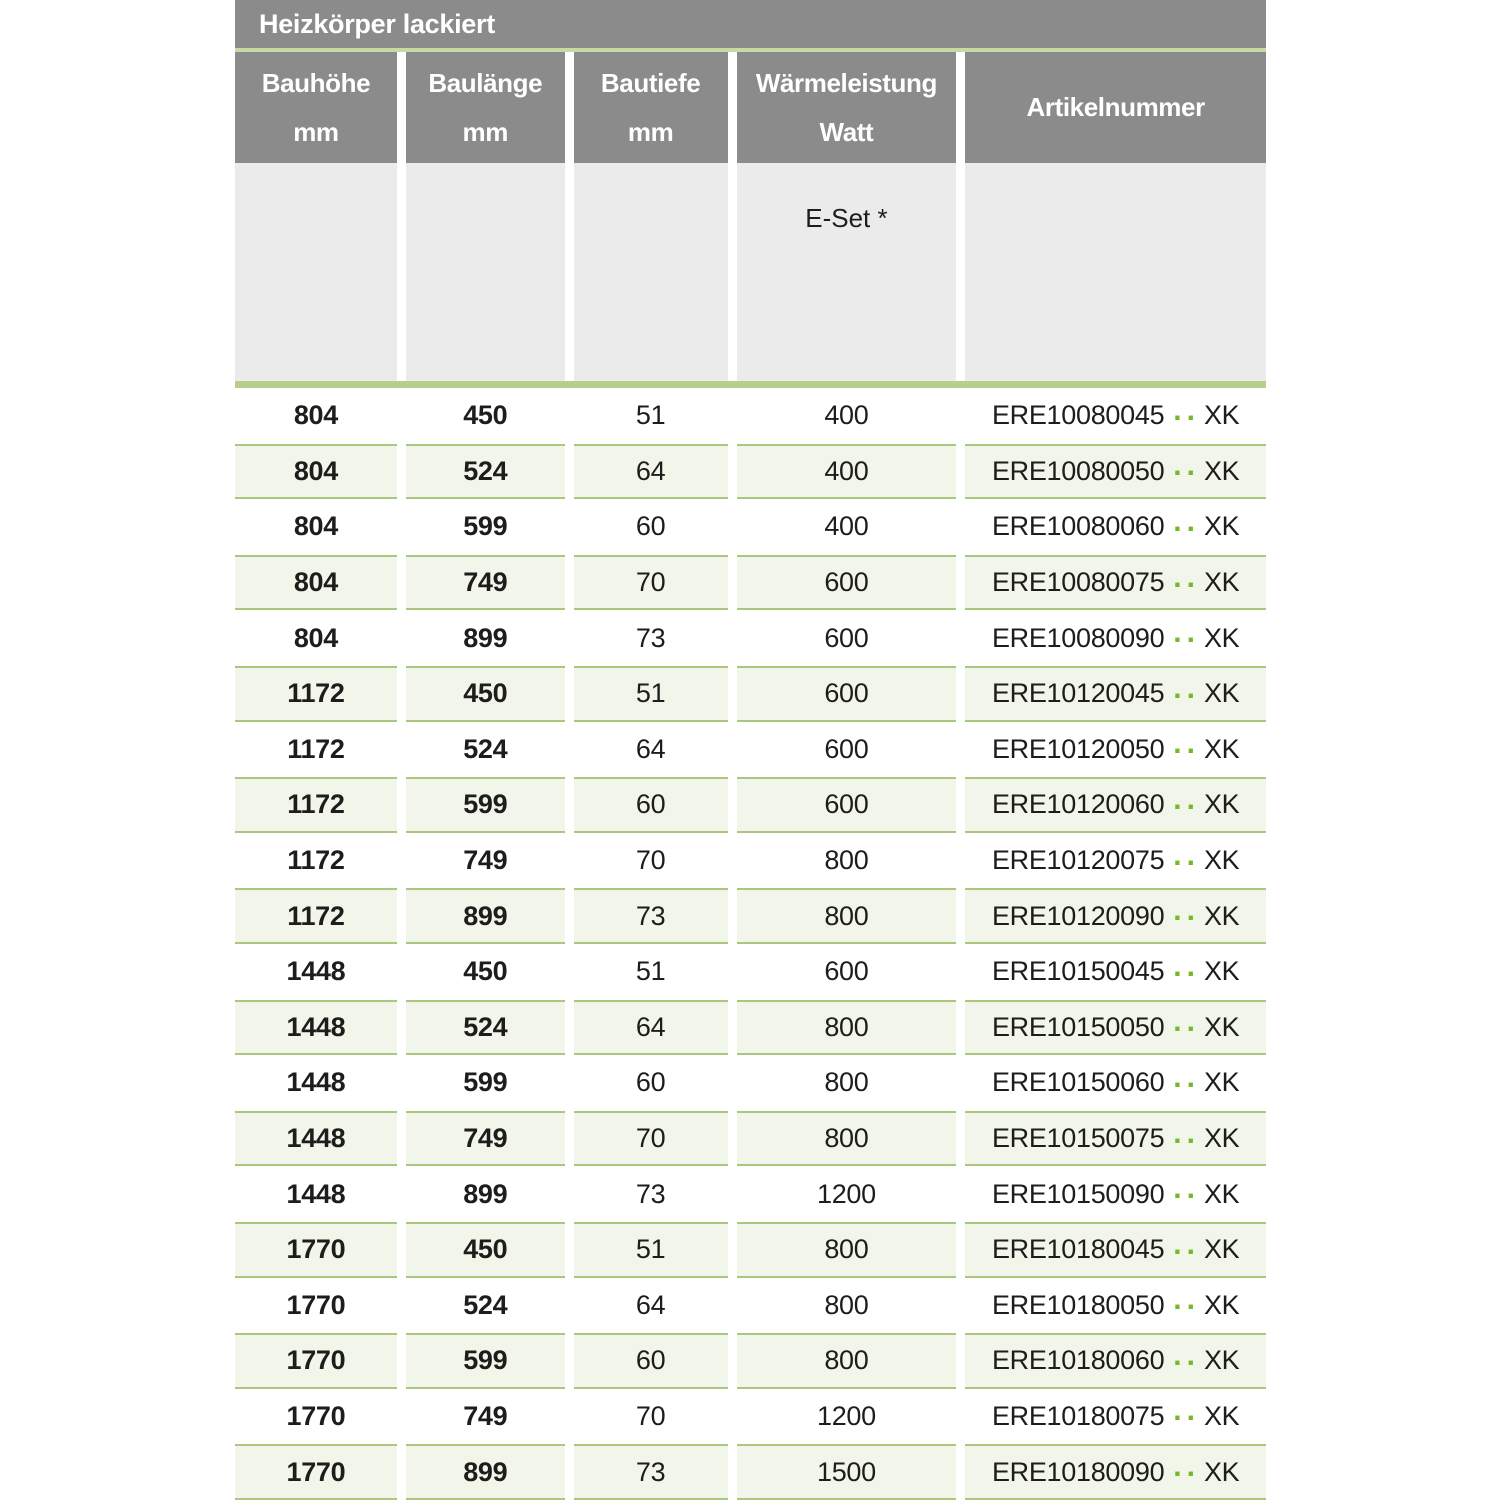  What do you see at coordinates (316, 272) in the screenshot?
I see `subheader-cell` at bounding box center [316, 272].